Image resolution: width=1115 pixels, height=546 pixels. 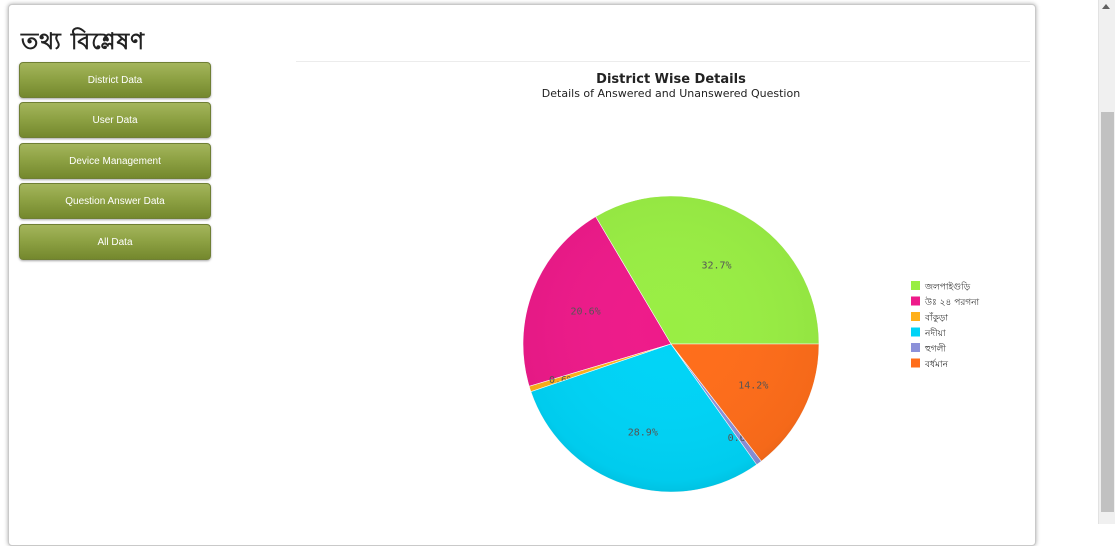 What do you see at coordinates (952, 302) in the screenshot?
I see `legend-label-2: উঃ ২৪ পরগনা` at bounding box center [952, 302].